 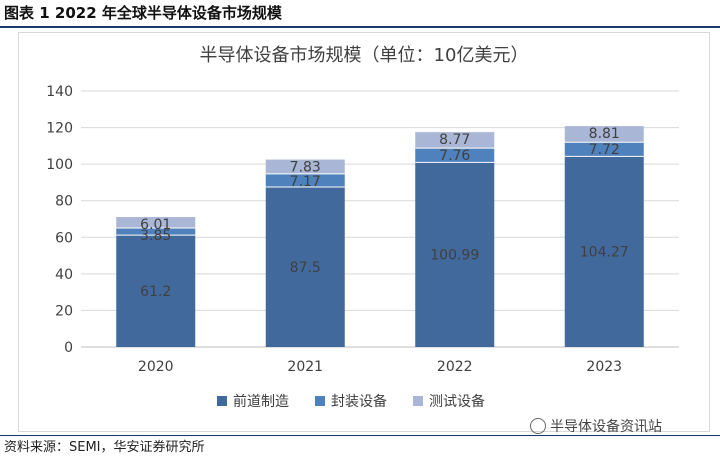 What do you see at coordinates (68, 348) in the screenshot?
I see `y-tick-label: 0` at bounding box center [68, 348].